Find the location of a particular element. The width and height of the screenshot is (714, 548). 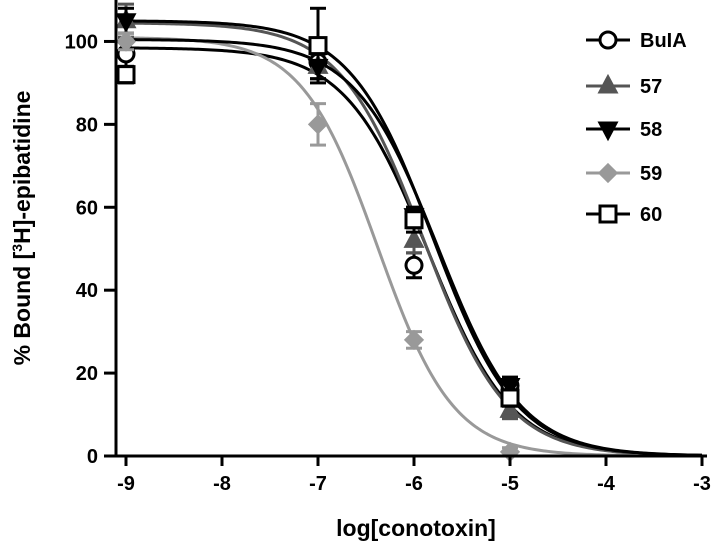

x-tick-label: -8 is located at coordinates (222, 484).